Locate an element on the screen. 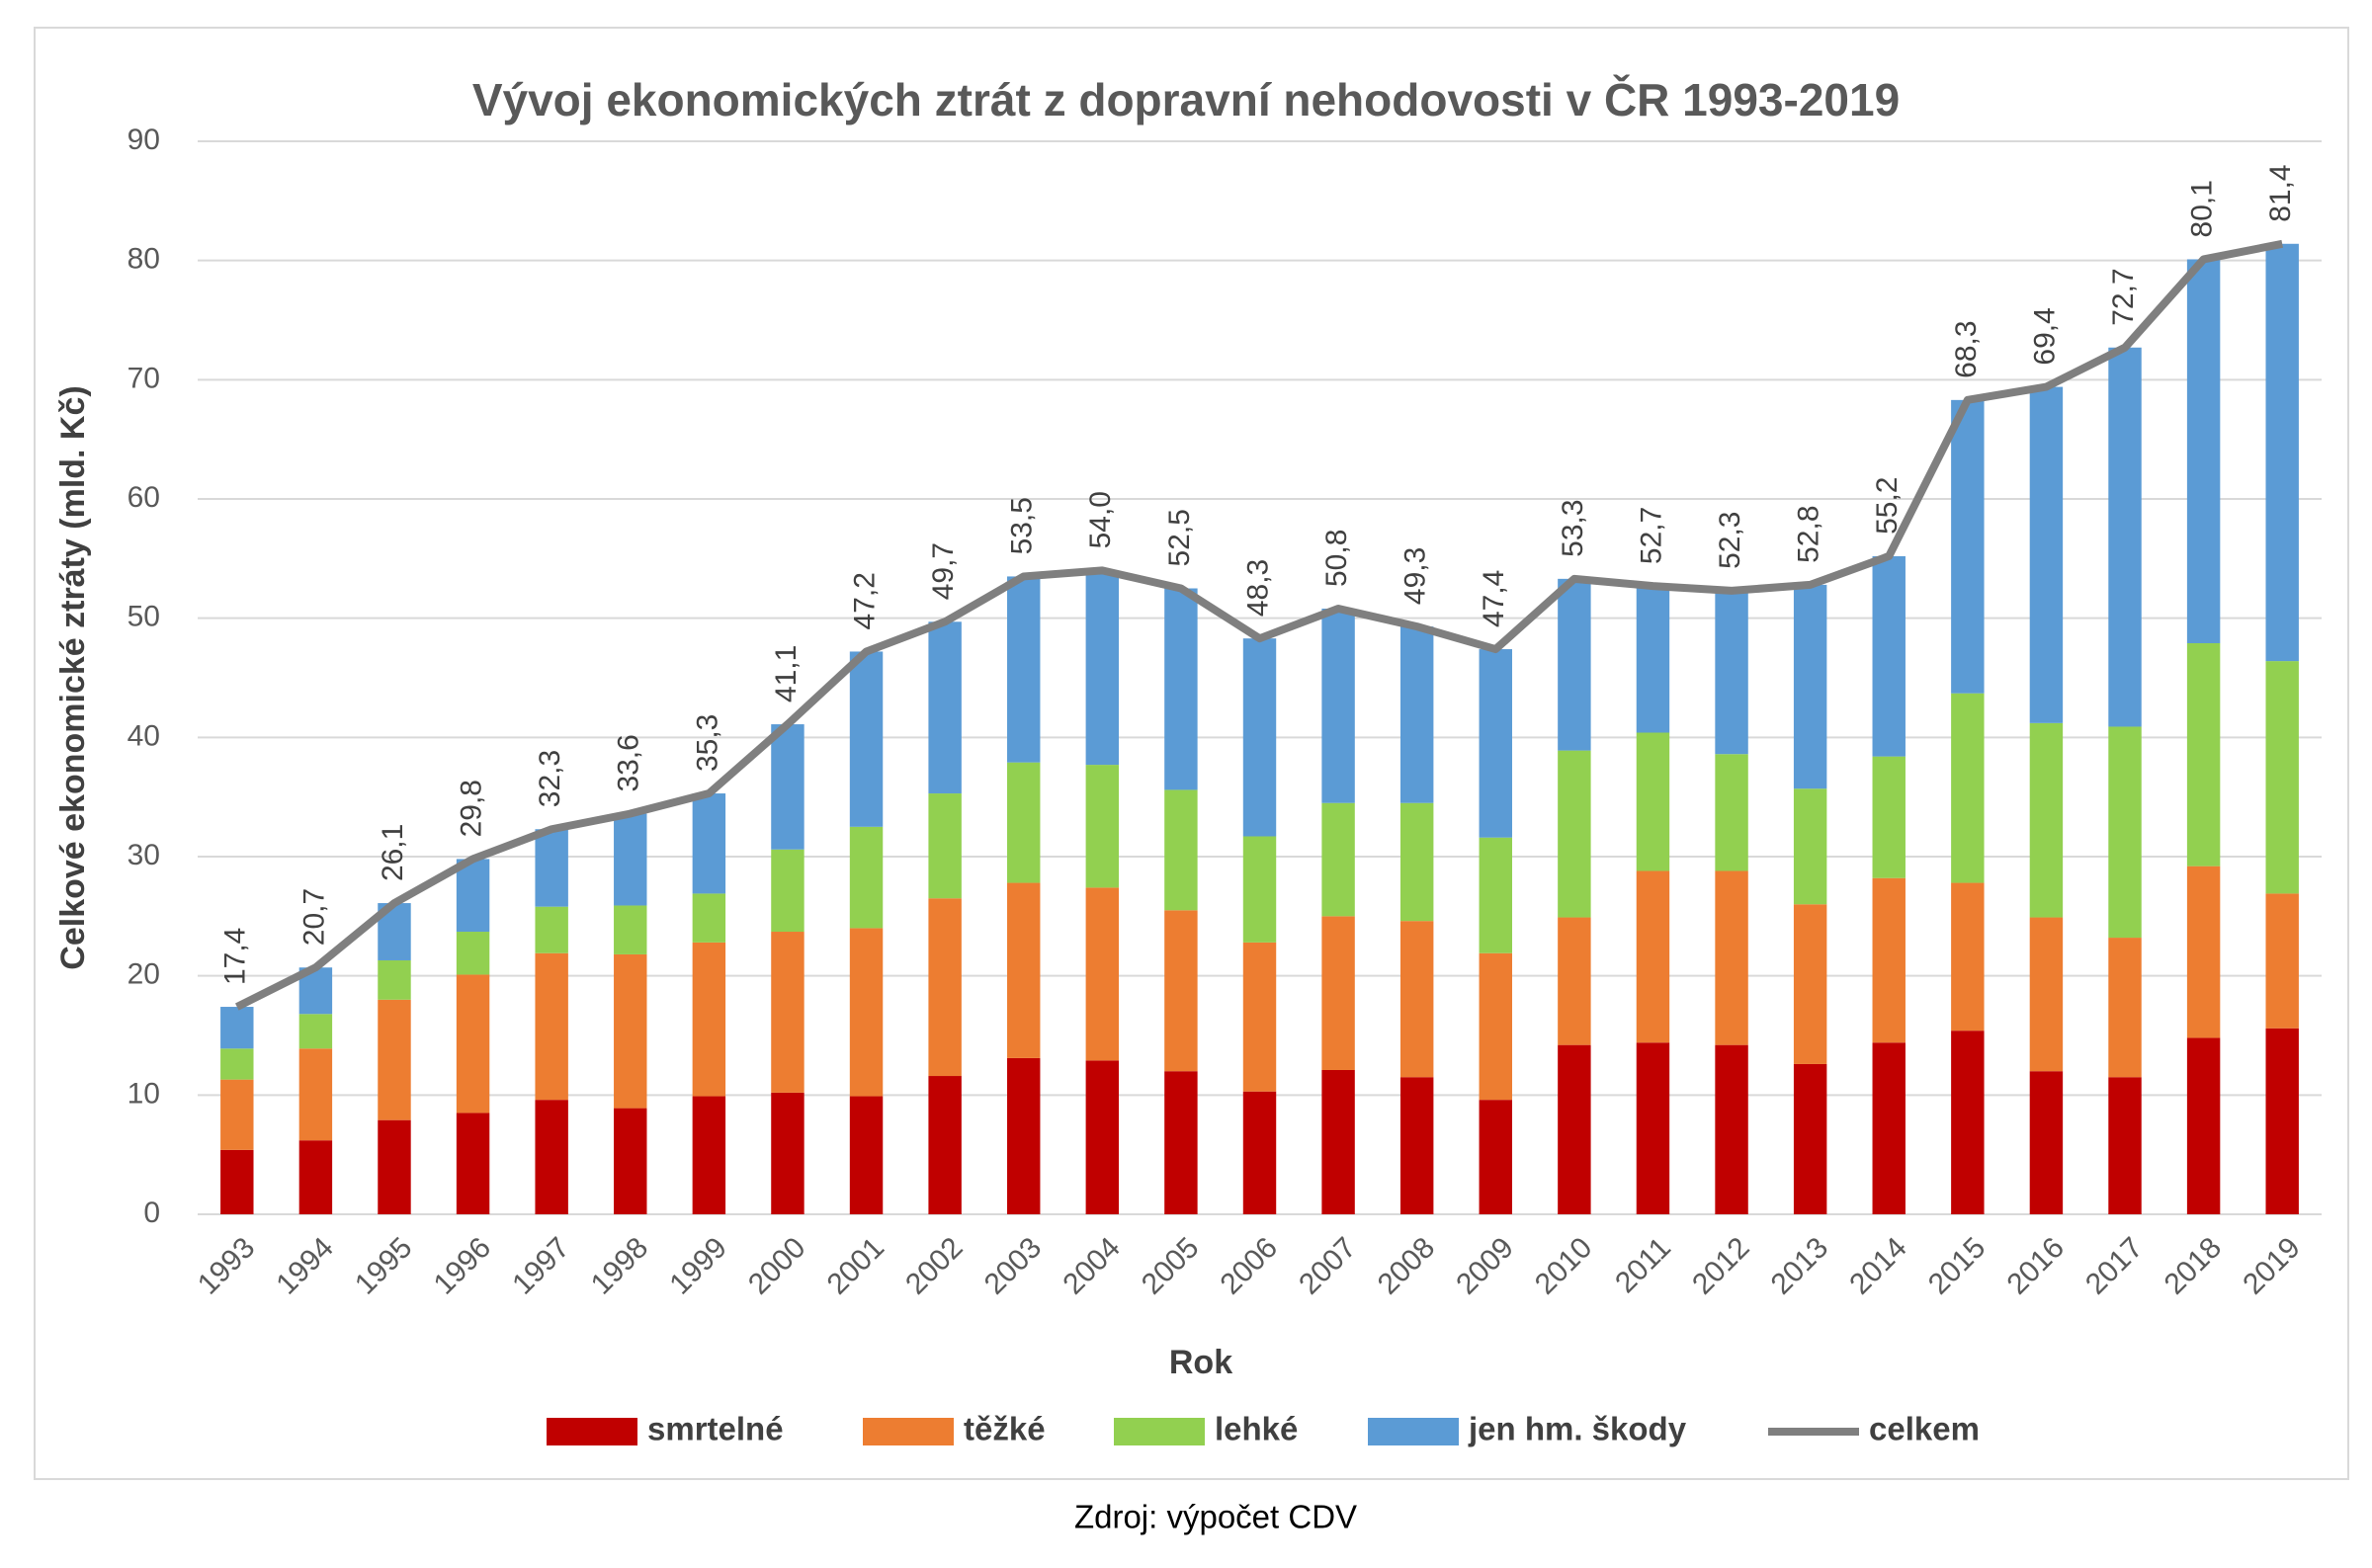  legend-label: celkem is located at coordinates (1924, 1429).